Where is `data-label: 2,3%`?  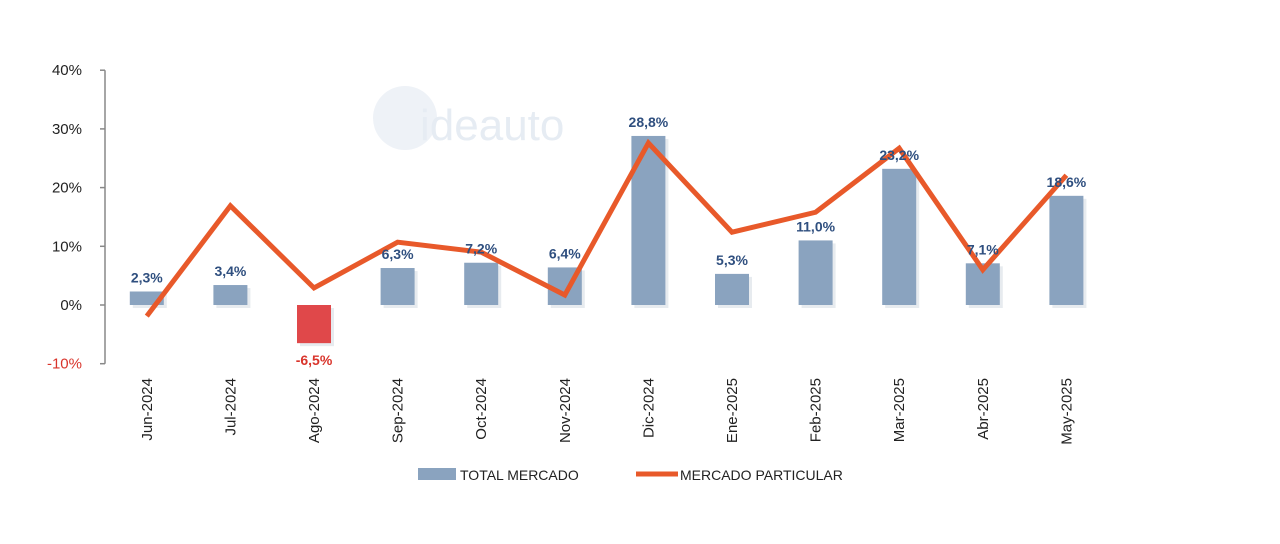 data-label: 2,3% is located at coordinates (147, 277).